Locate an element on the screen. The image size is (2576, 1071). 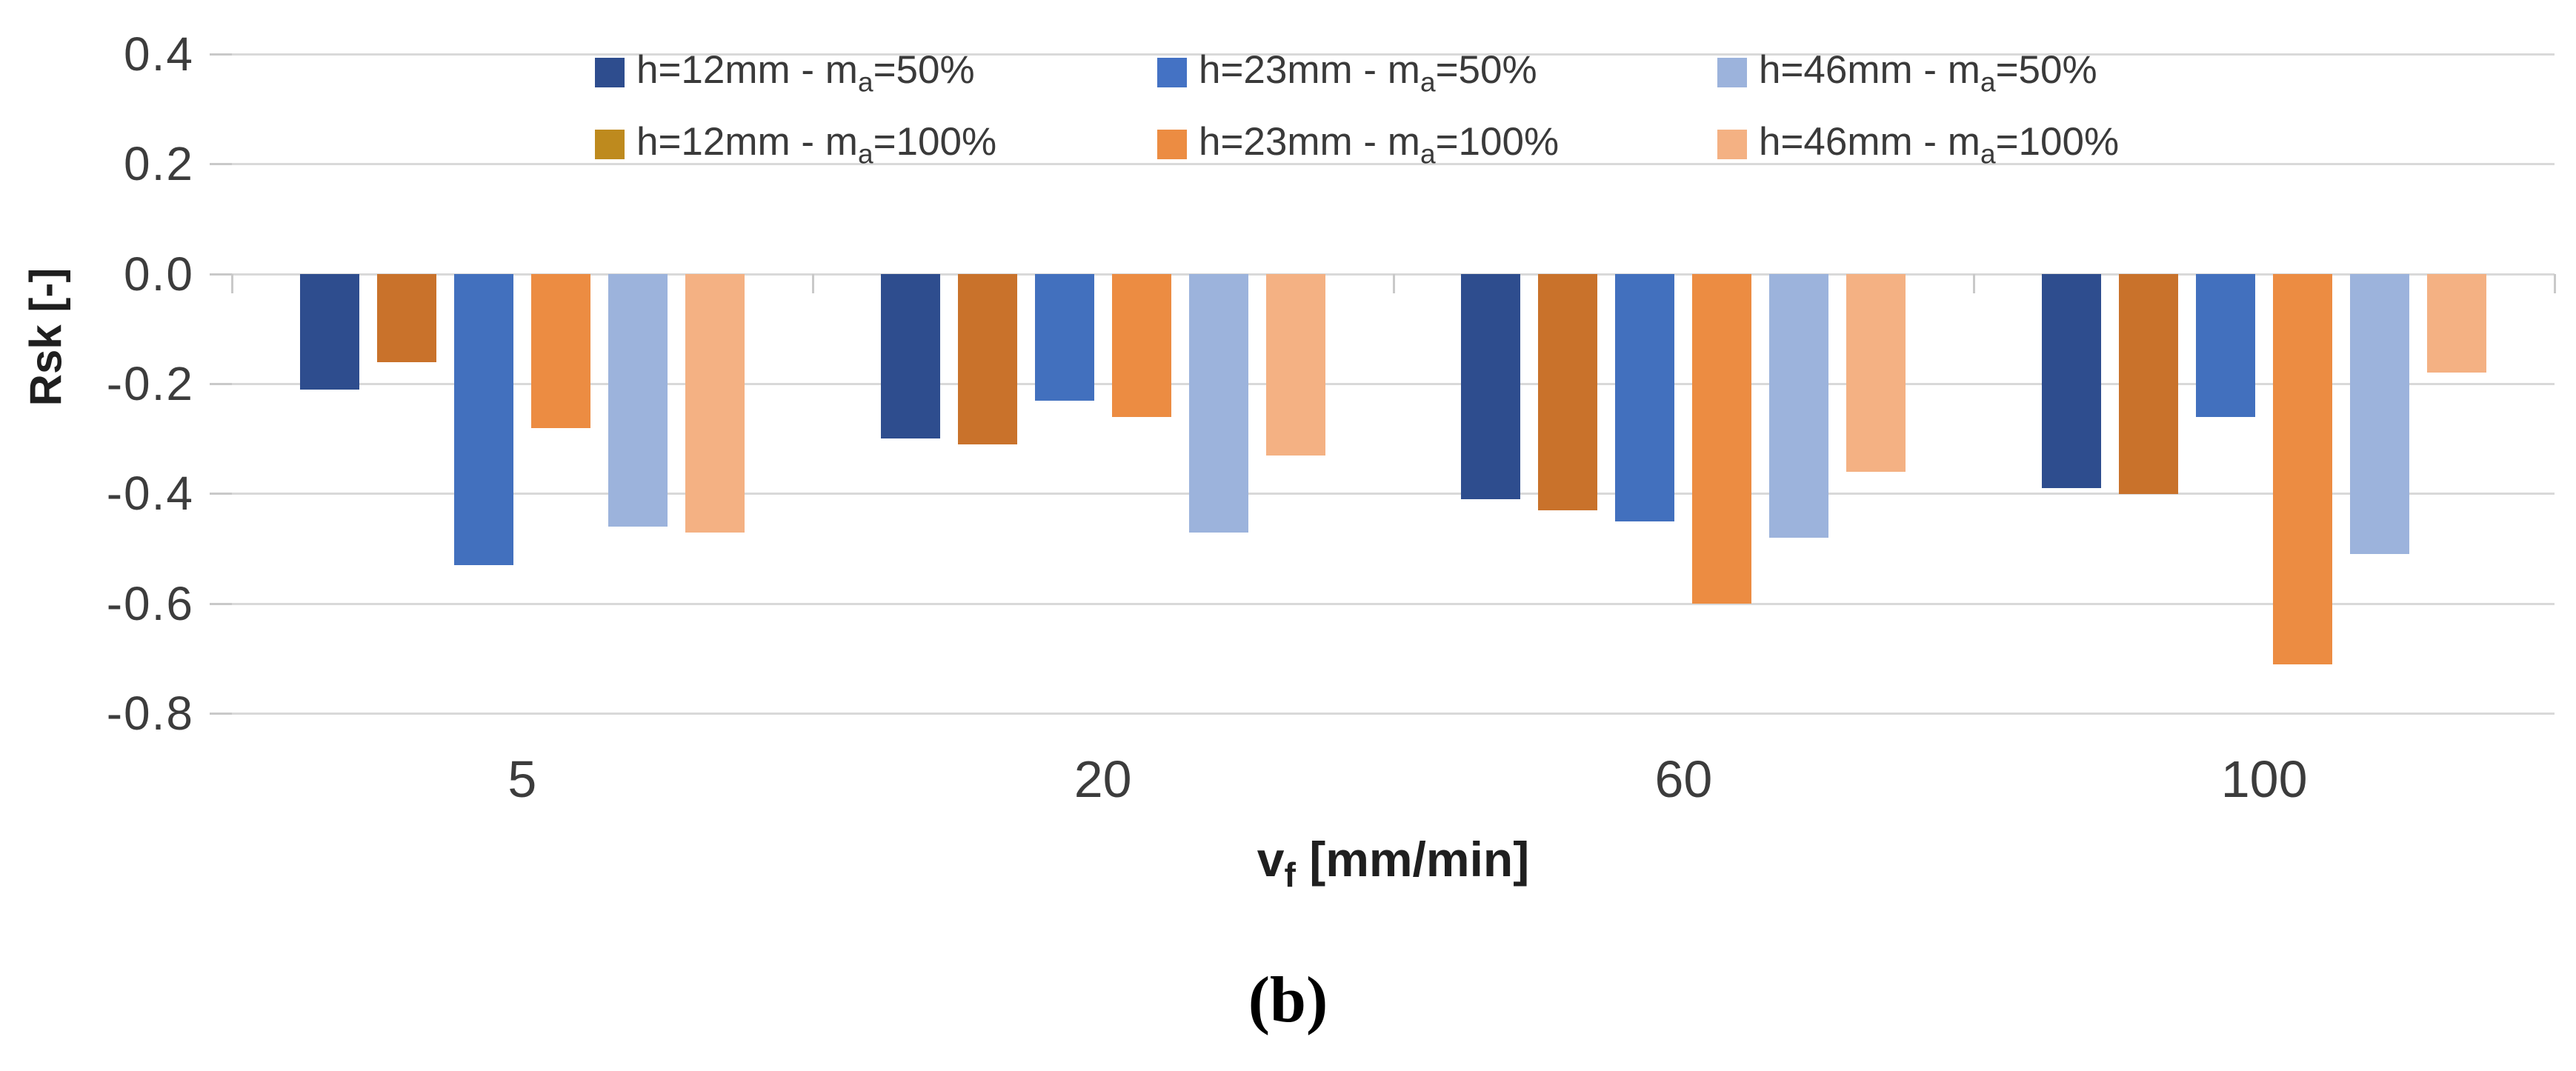
x-axis-title: vf [mm/min] is located at coordinates (1393, 863).